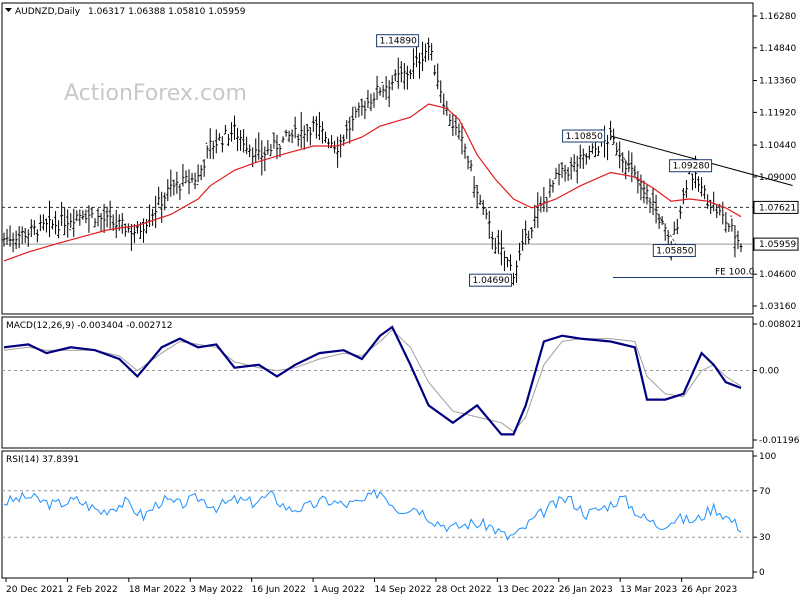  I want to click on price-y-tick-label: 1.10440, so click(777, 146).